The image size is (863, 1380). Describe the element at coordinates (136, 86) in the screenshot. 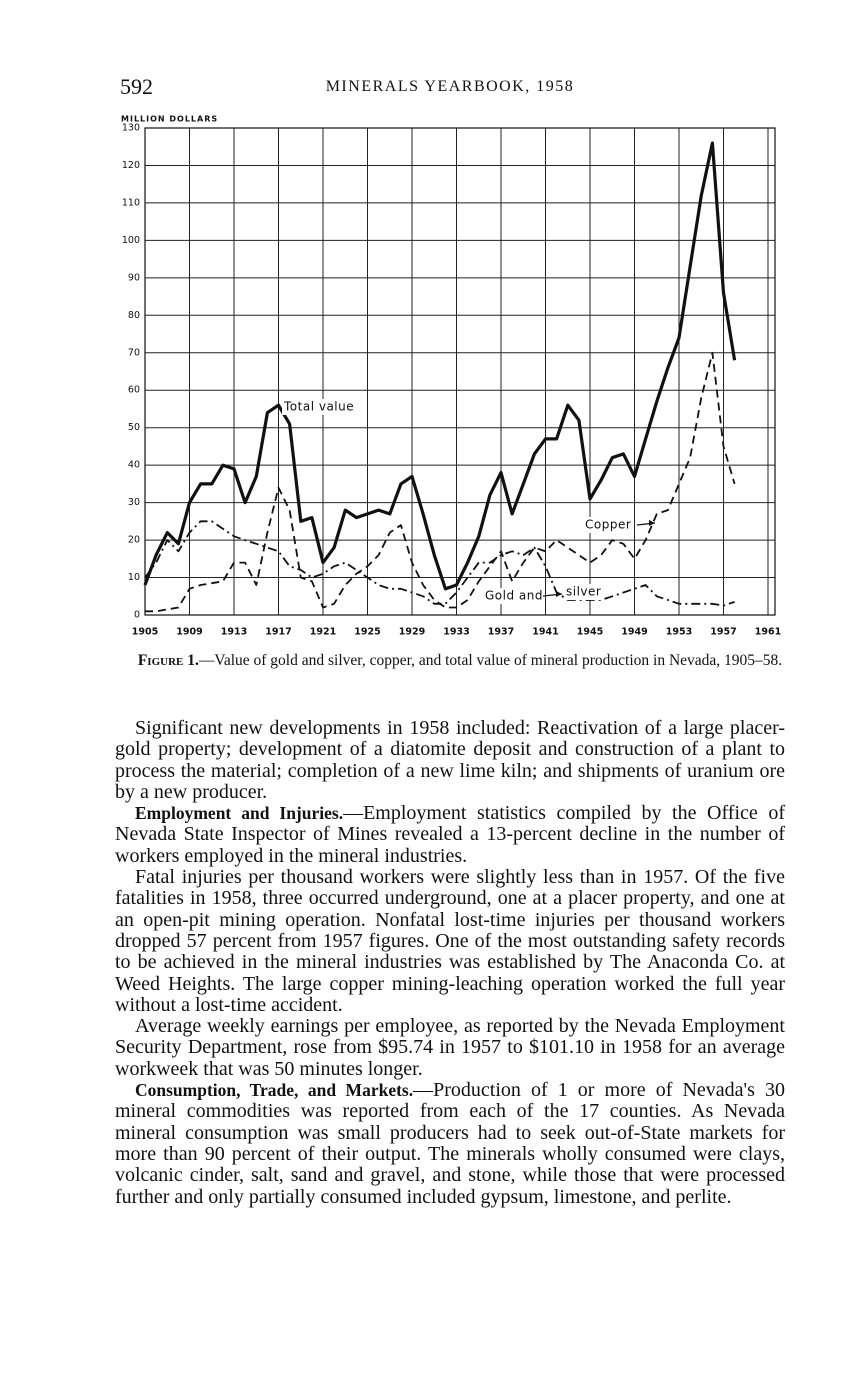

I see `page-number: 592` at that location.